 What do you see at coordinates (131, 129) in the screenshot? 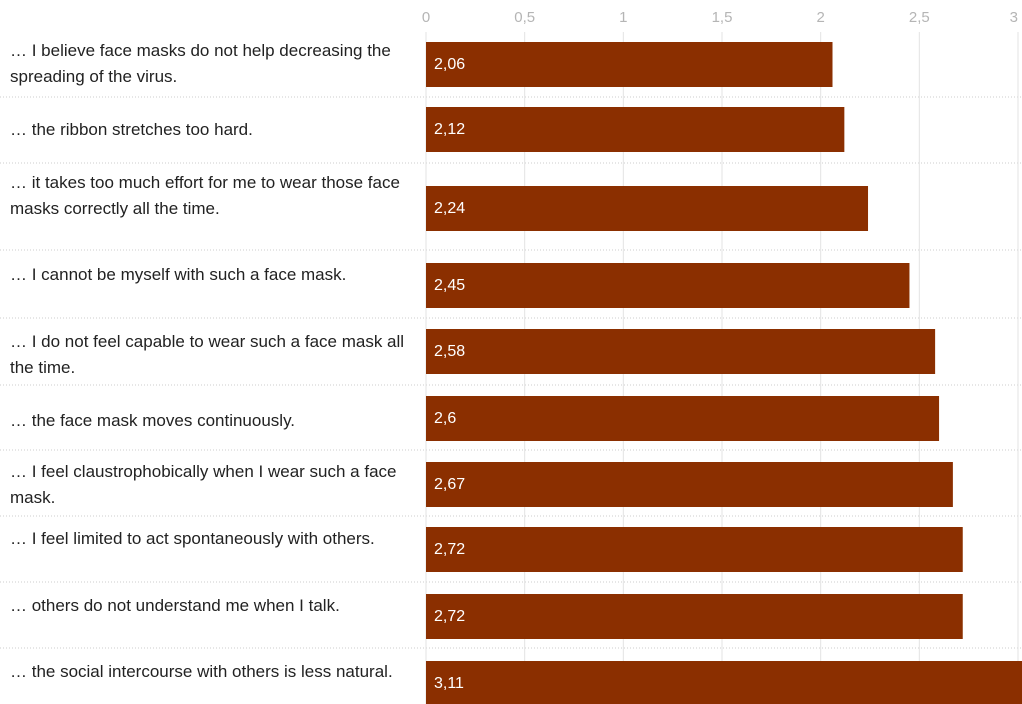
I see `category-label: … the ribbon stretches too hard.` at bounding box center [131, 129].